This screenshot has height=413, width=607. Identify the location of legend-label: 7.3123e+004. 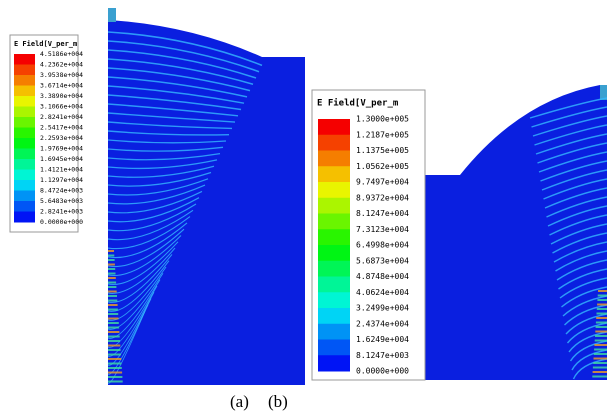
(382, 229).